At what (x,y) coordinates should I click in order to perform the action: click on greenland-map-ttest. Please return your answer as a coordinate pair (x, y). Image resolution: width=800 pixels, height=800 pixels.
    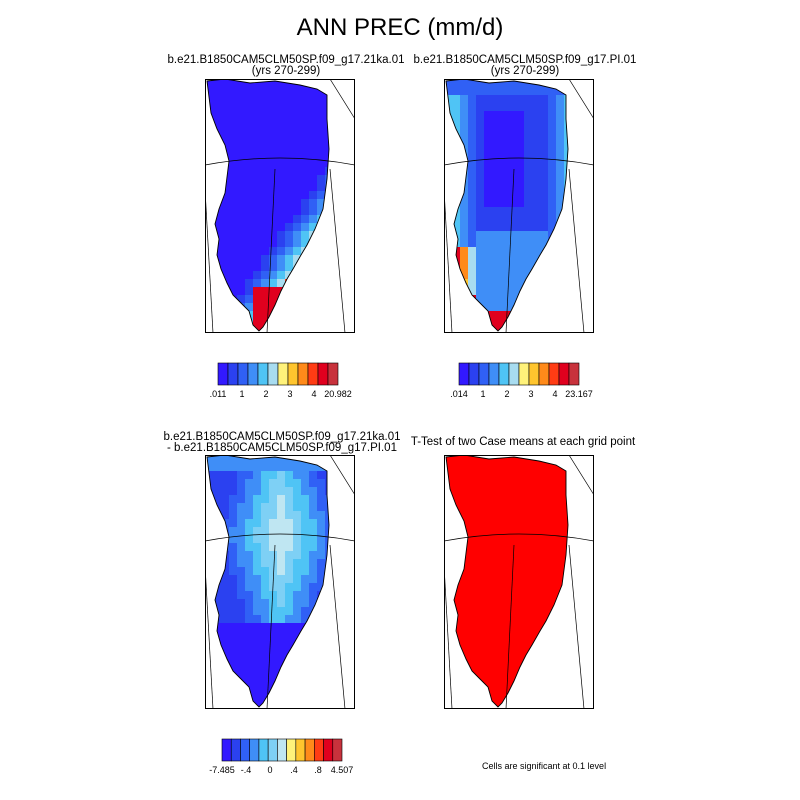
    Looking at the image, I should click on (519, 582).